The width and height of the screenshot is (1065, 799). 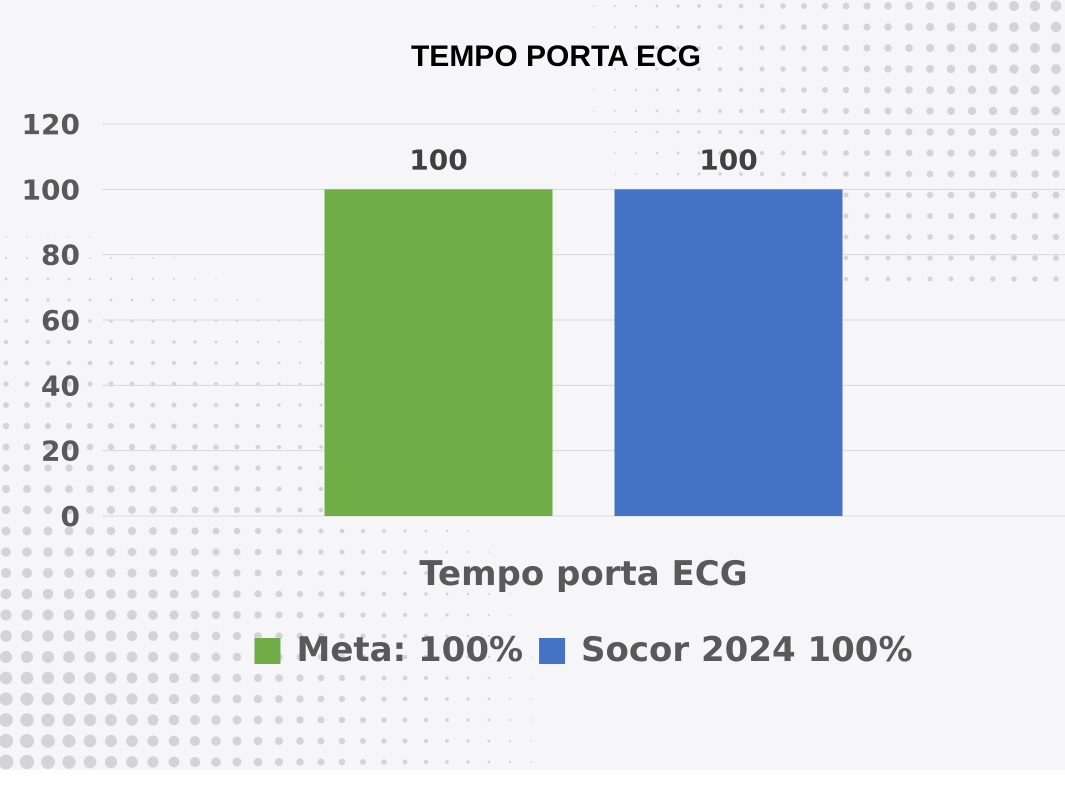 I want to click on y-tick-label: 60, so click(x=60, y=320).